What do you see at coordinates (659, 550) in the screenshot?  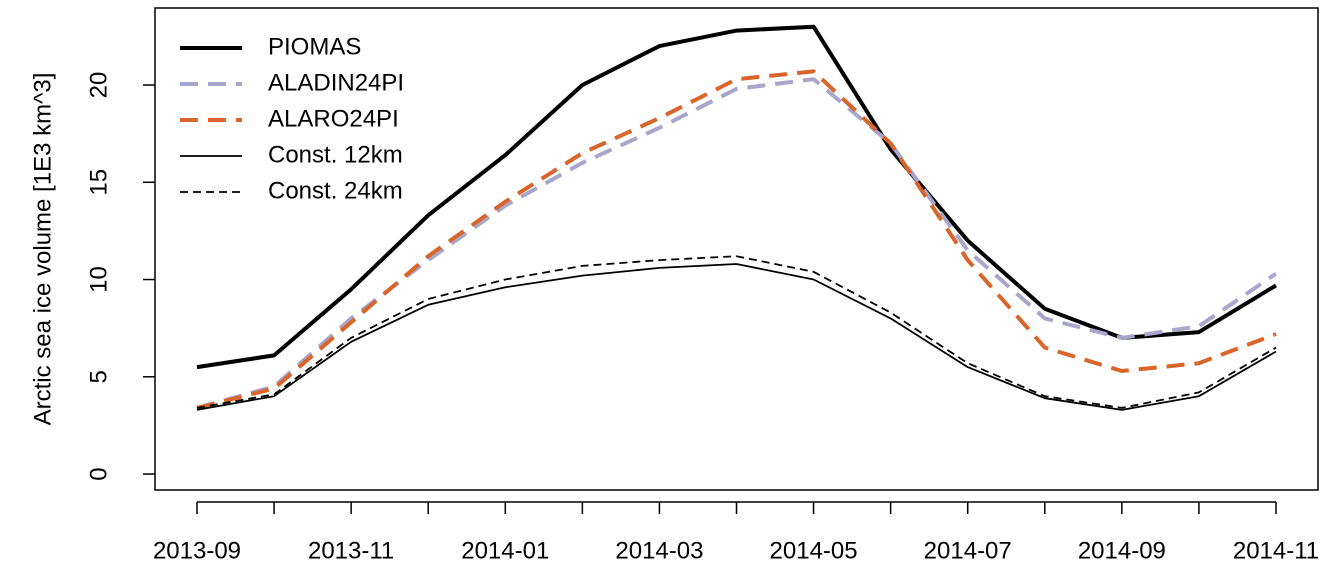 I see `x-tick-label: 2014-03` at bounding box center [659, 550].